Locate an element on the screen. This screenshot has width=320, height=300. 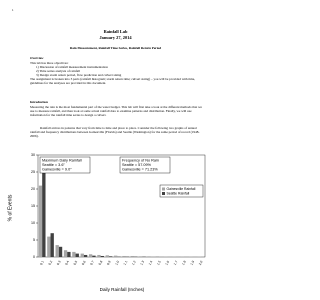
x-tick-label: 1.4 is located at coordinates (151, 263).